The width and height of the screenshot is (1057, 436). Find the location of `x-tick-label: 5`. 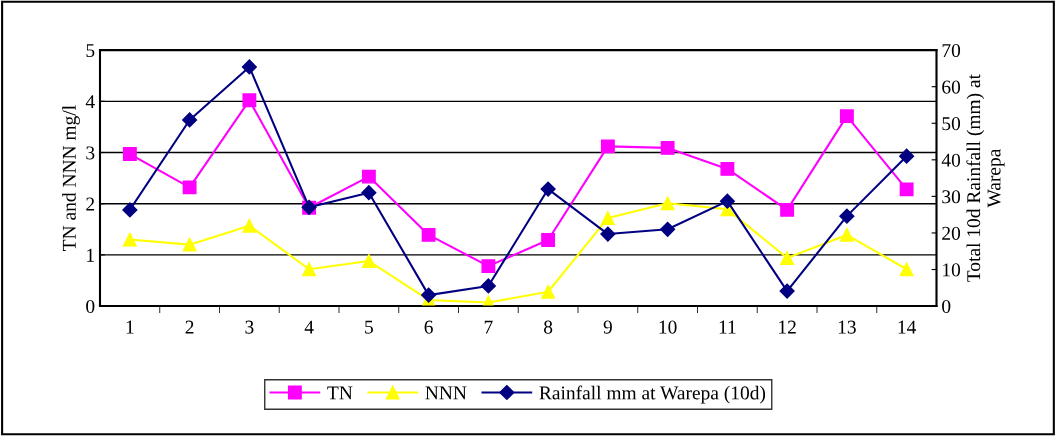

x-tick-label: 5 is located at coordinates (369, 327).